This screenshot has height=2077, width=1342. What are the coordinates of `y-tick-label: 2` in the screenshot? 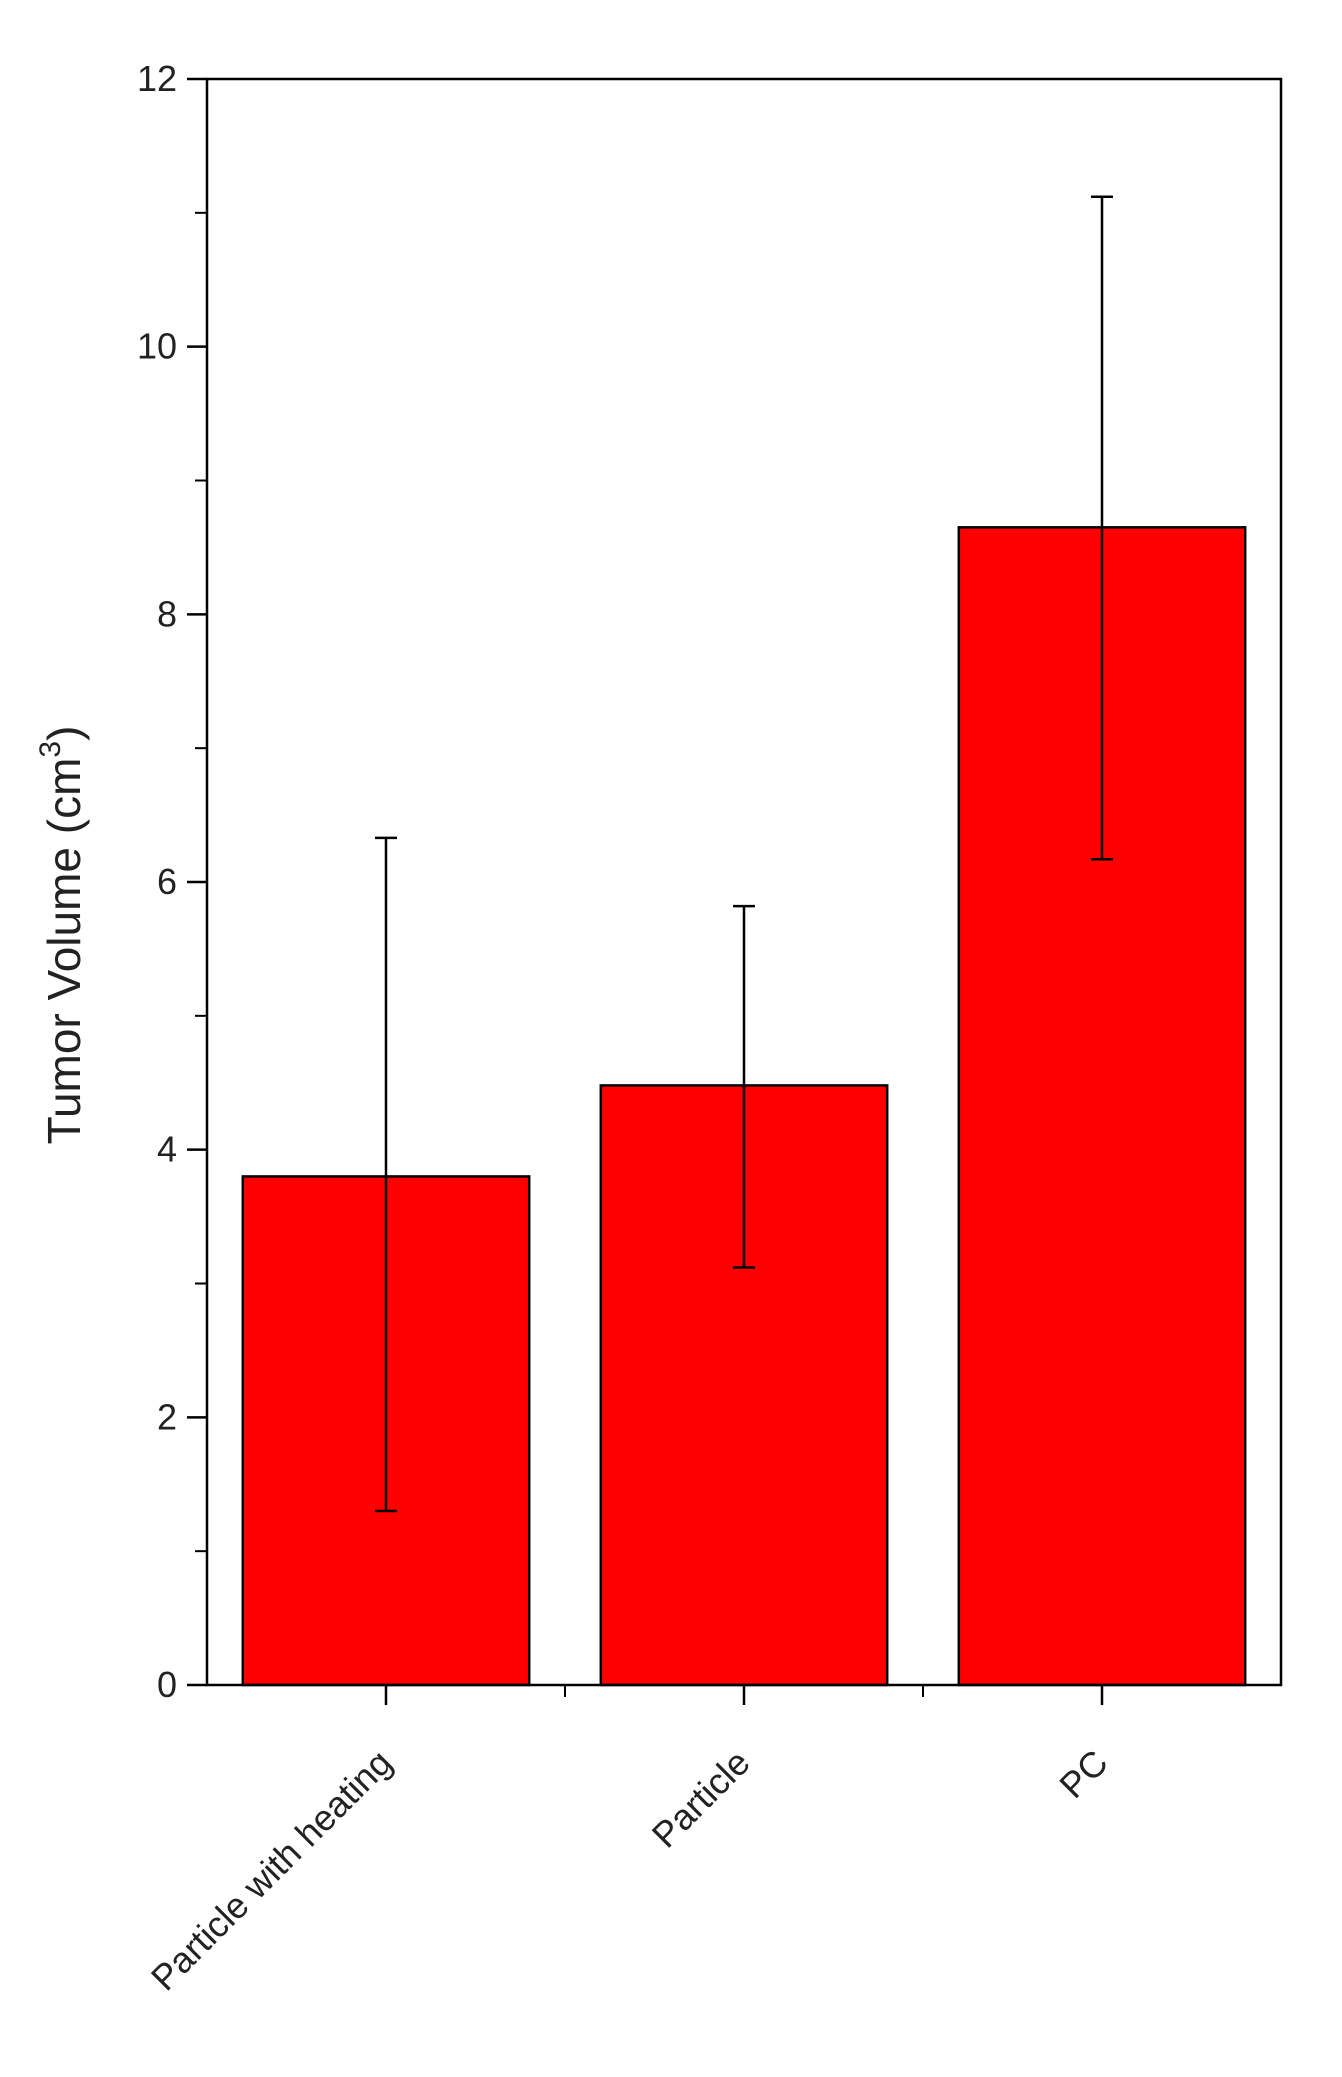 It's located at (167, 1416).